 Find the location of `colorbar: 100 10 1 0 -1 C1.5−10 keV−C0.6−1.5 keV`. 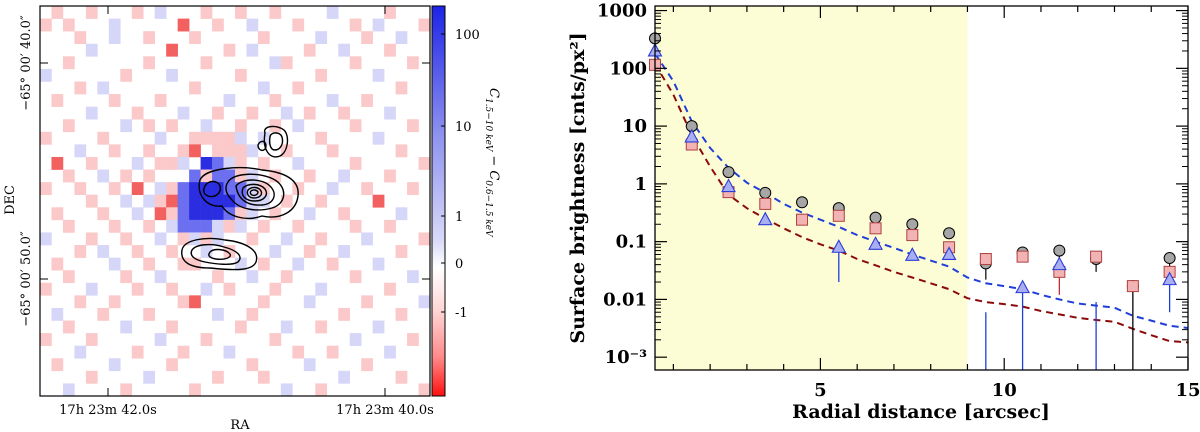

colorbar: 100 10 1 0 -1 C1.5−10 keV−C0.6−1.5 keV is located at coordinates (466, 201).